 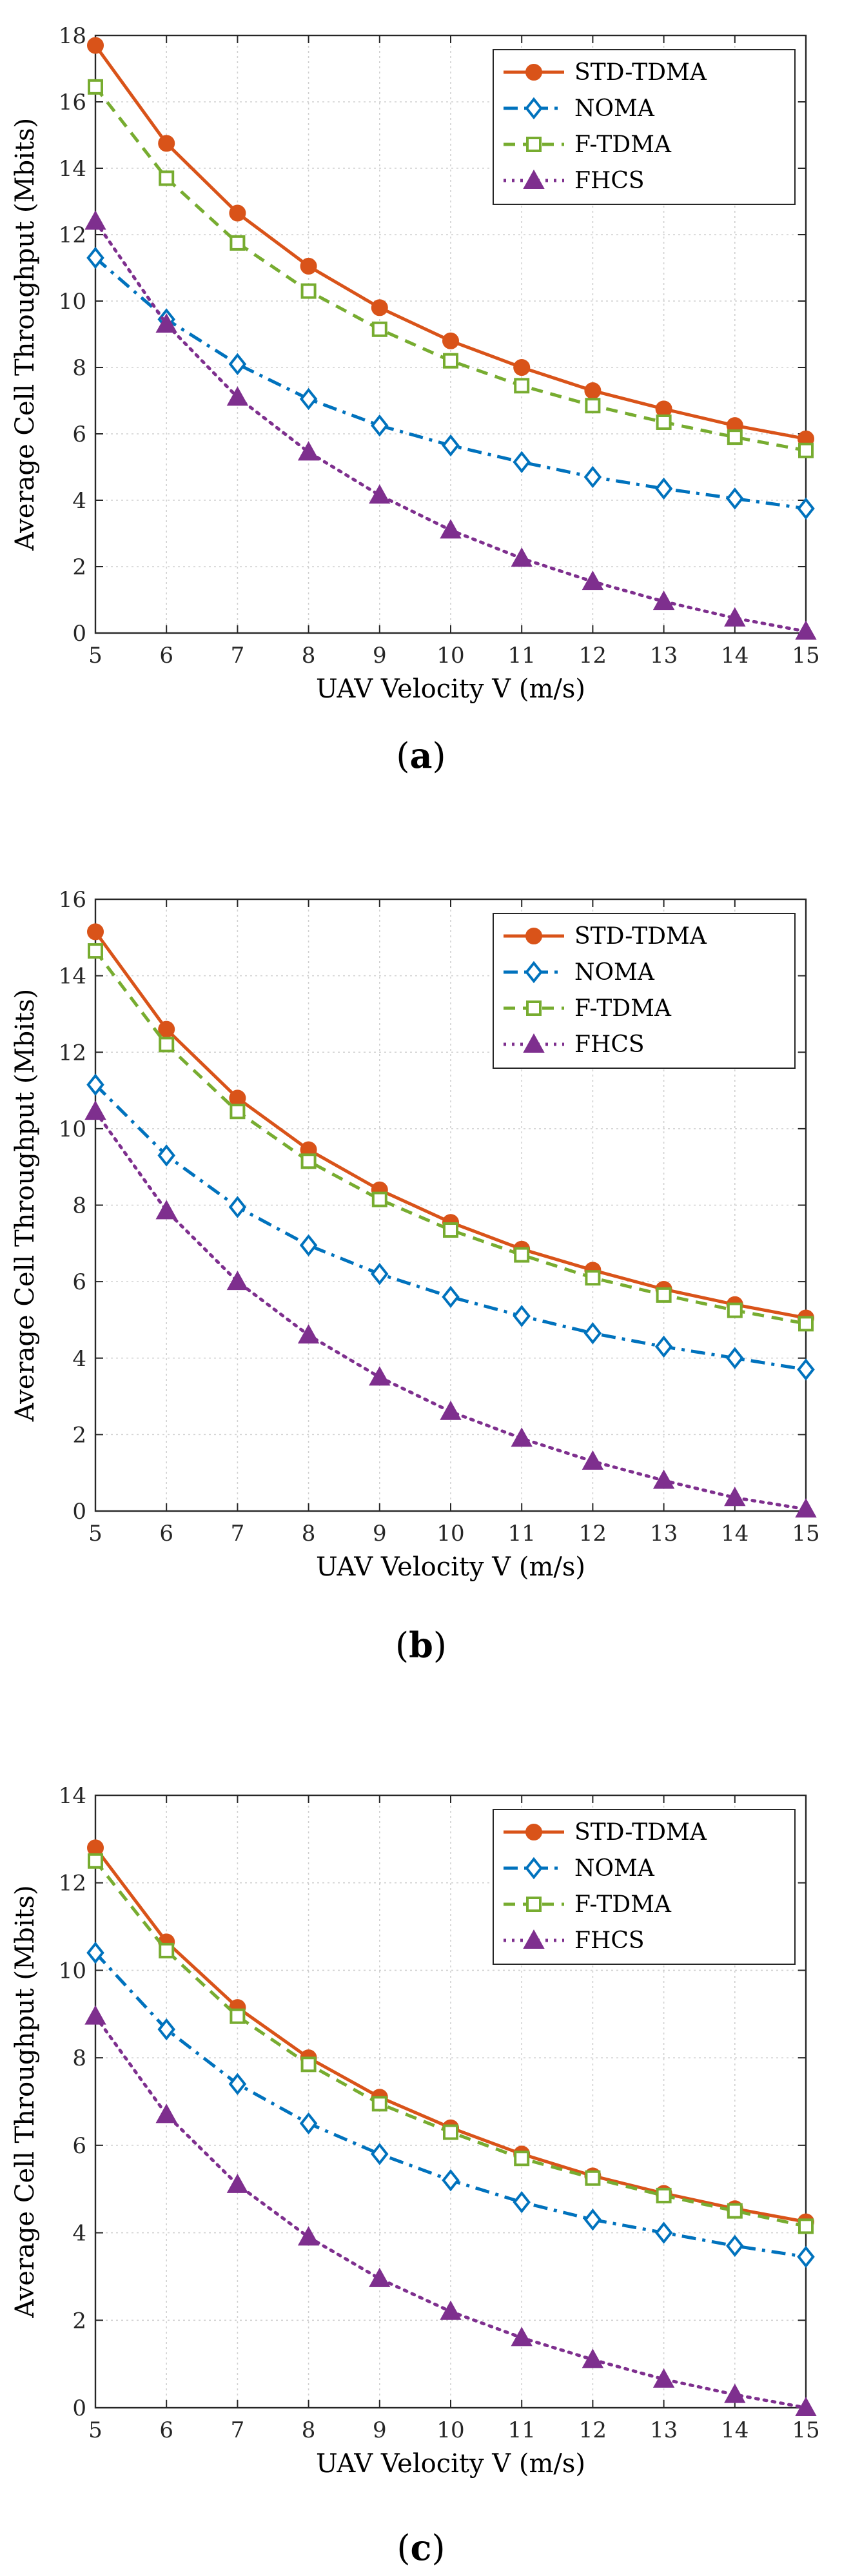 What do you see at coordinates (451, 1567) in the screenshot?
I see `x-axis-label: UAV Velocity V (m/s)` at bounding box center [451, 1567].